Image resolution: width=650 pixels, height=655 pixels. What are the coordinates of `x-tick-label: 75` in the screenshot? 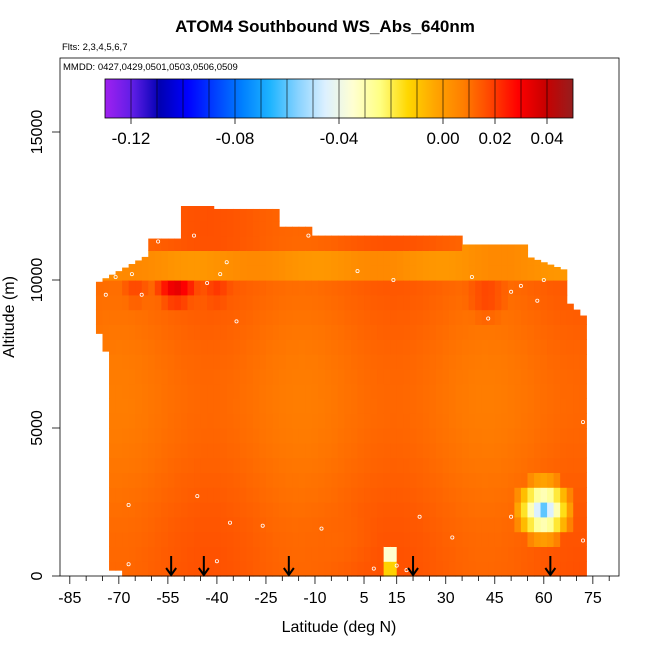 It's located at (593, 598).